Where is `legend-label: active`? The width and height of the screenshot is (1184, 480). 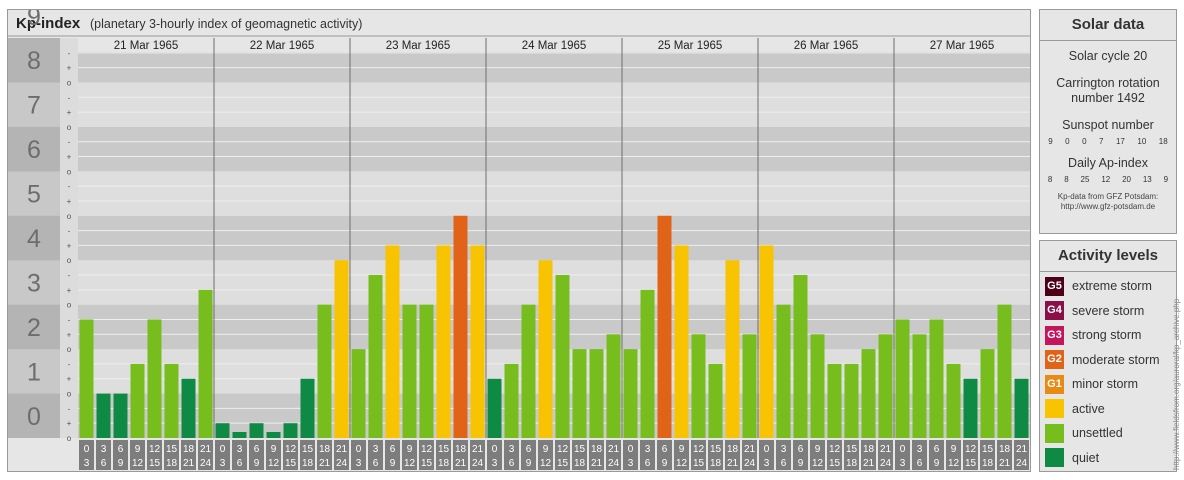 legend-label: active is located at coordinates (1088, 408).